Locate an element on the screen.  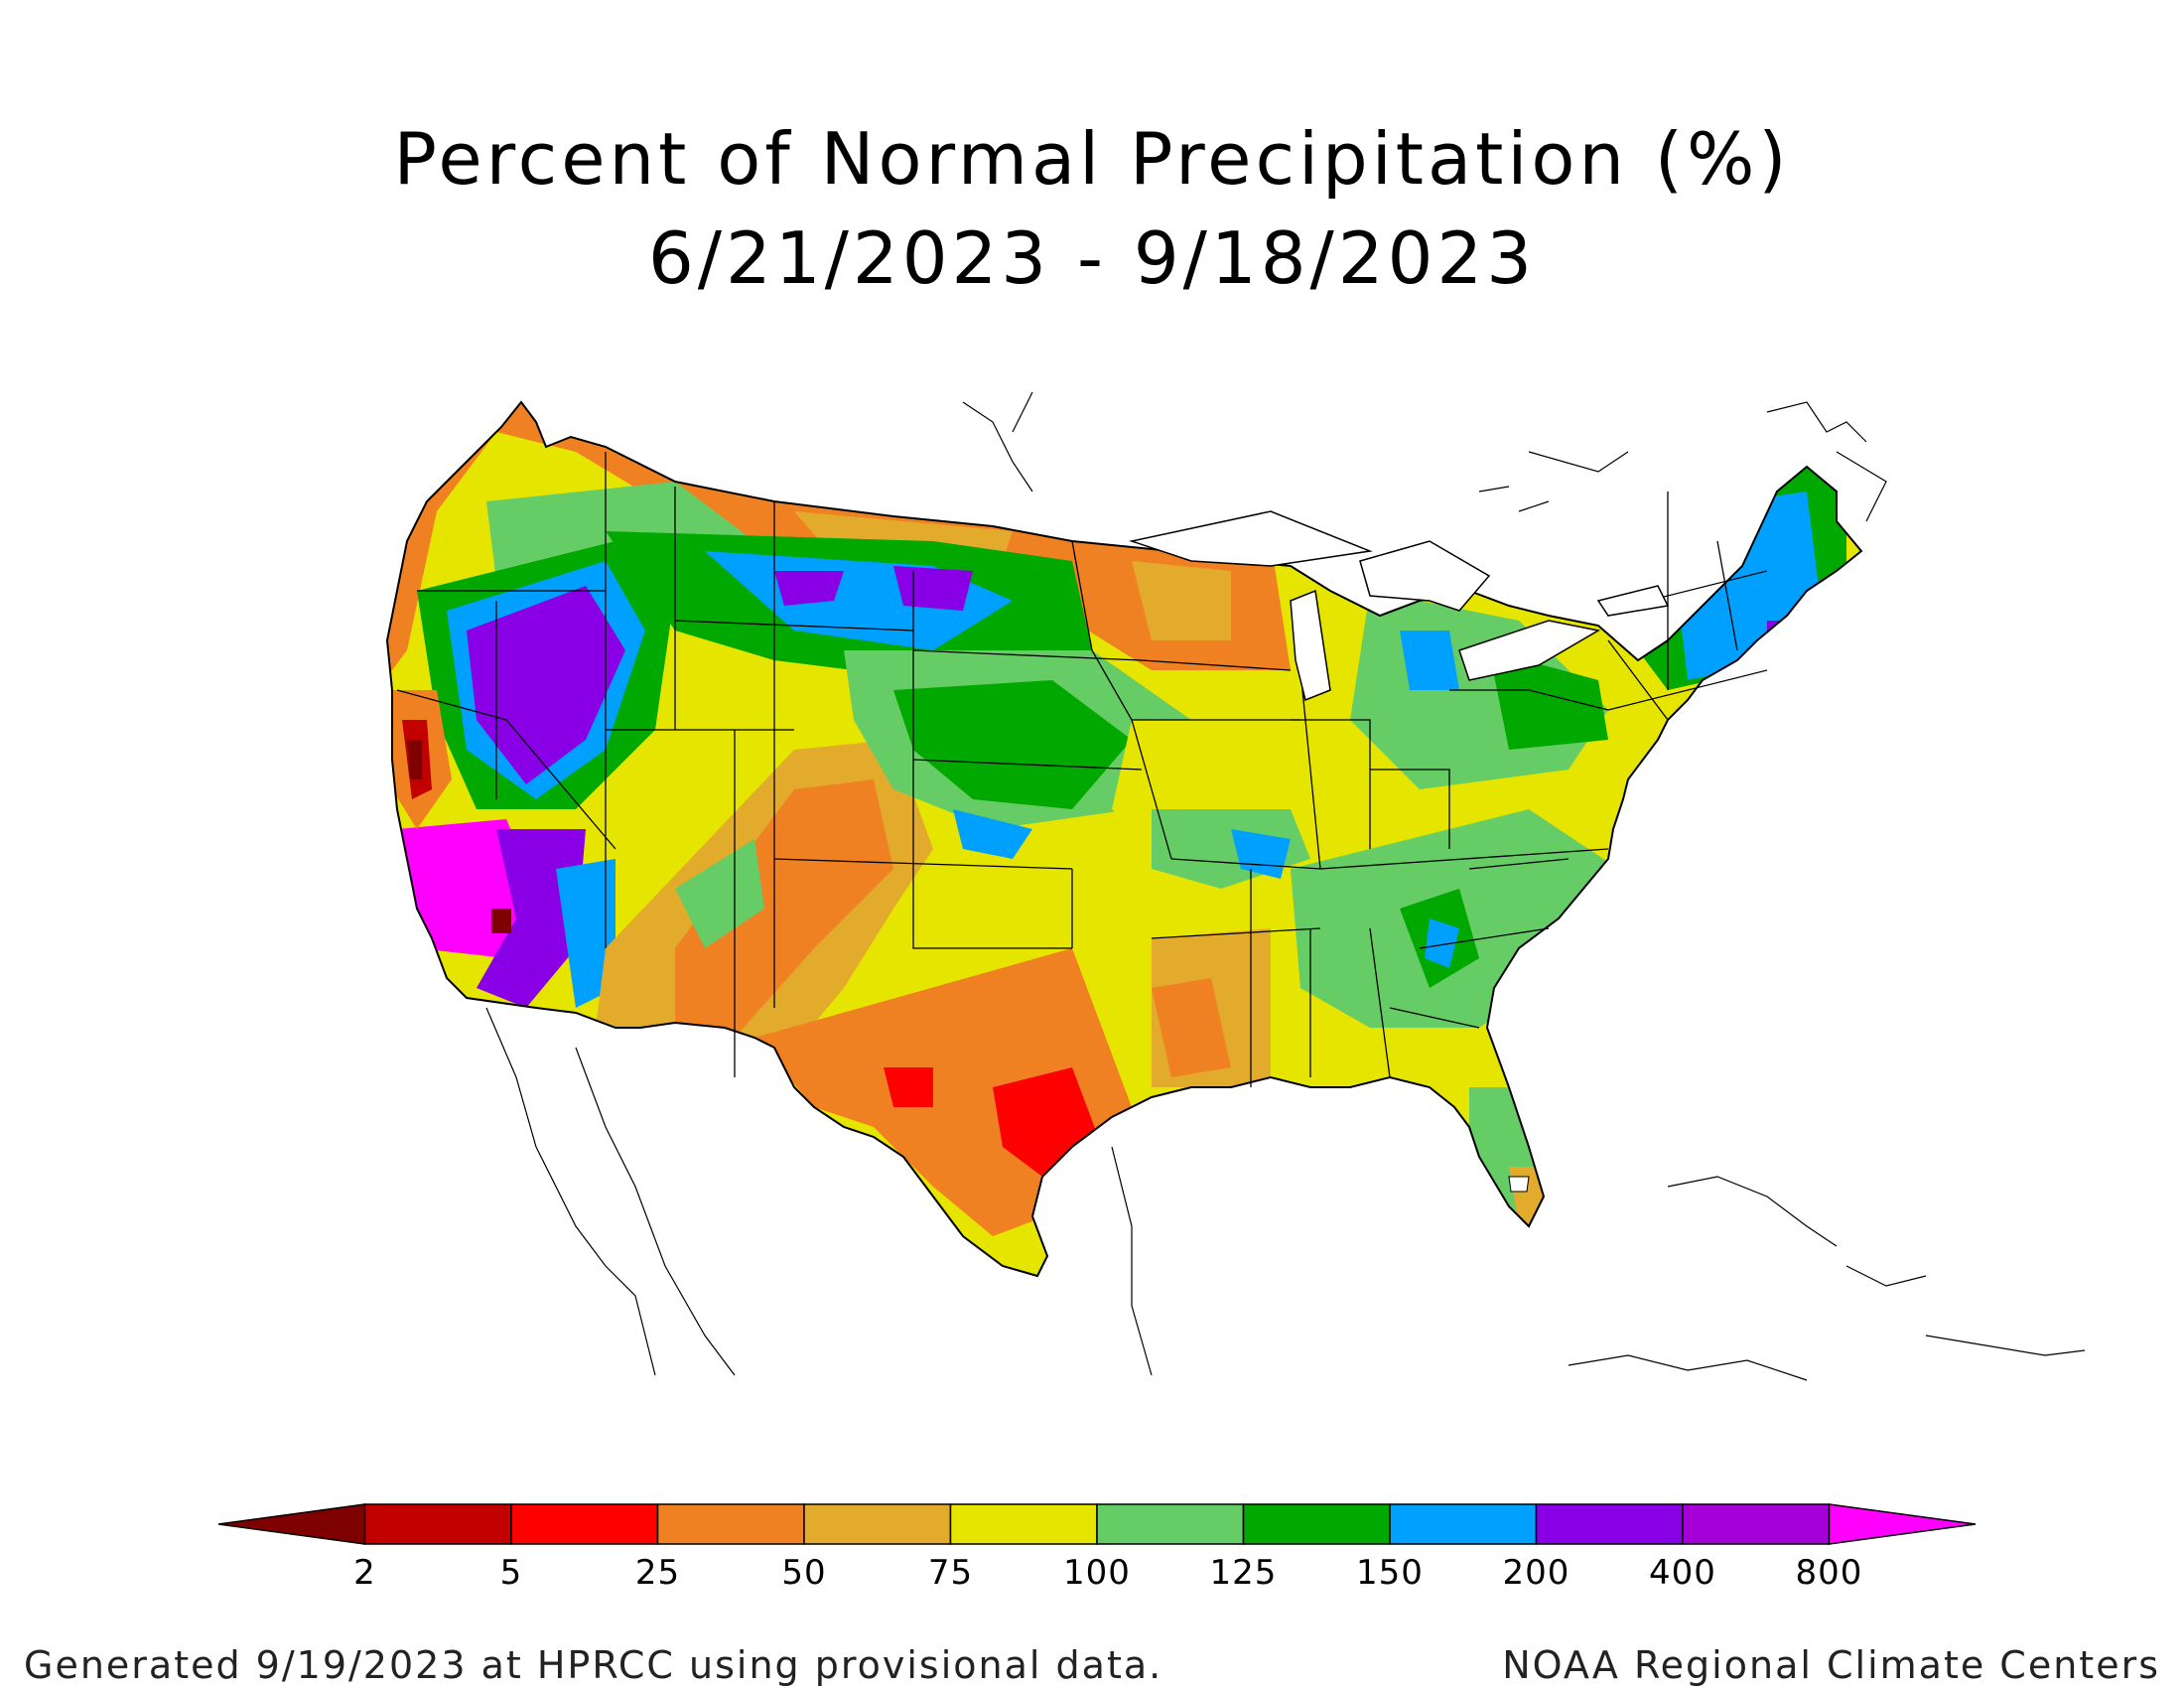
legend-tick-label: 75 is located at coordinates (950, 1573).